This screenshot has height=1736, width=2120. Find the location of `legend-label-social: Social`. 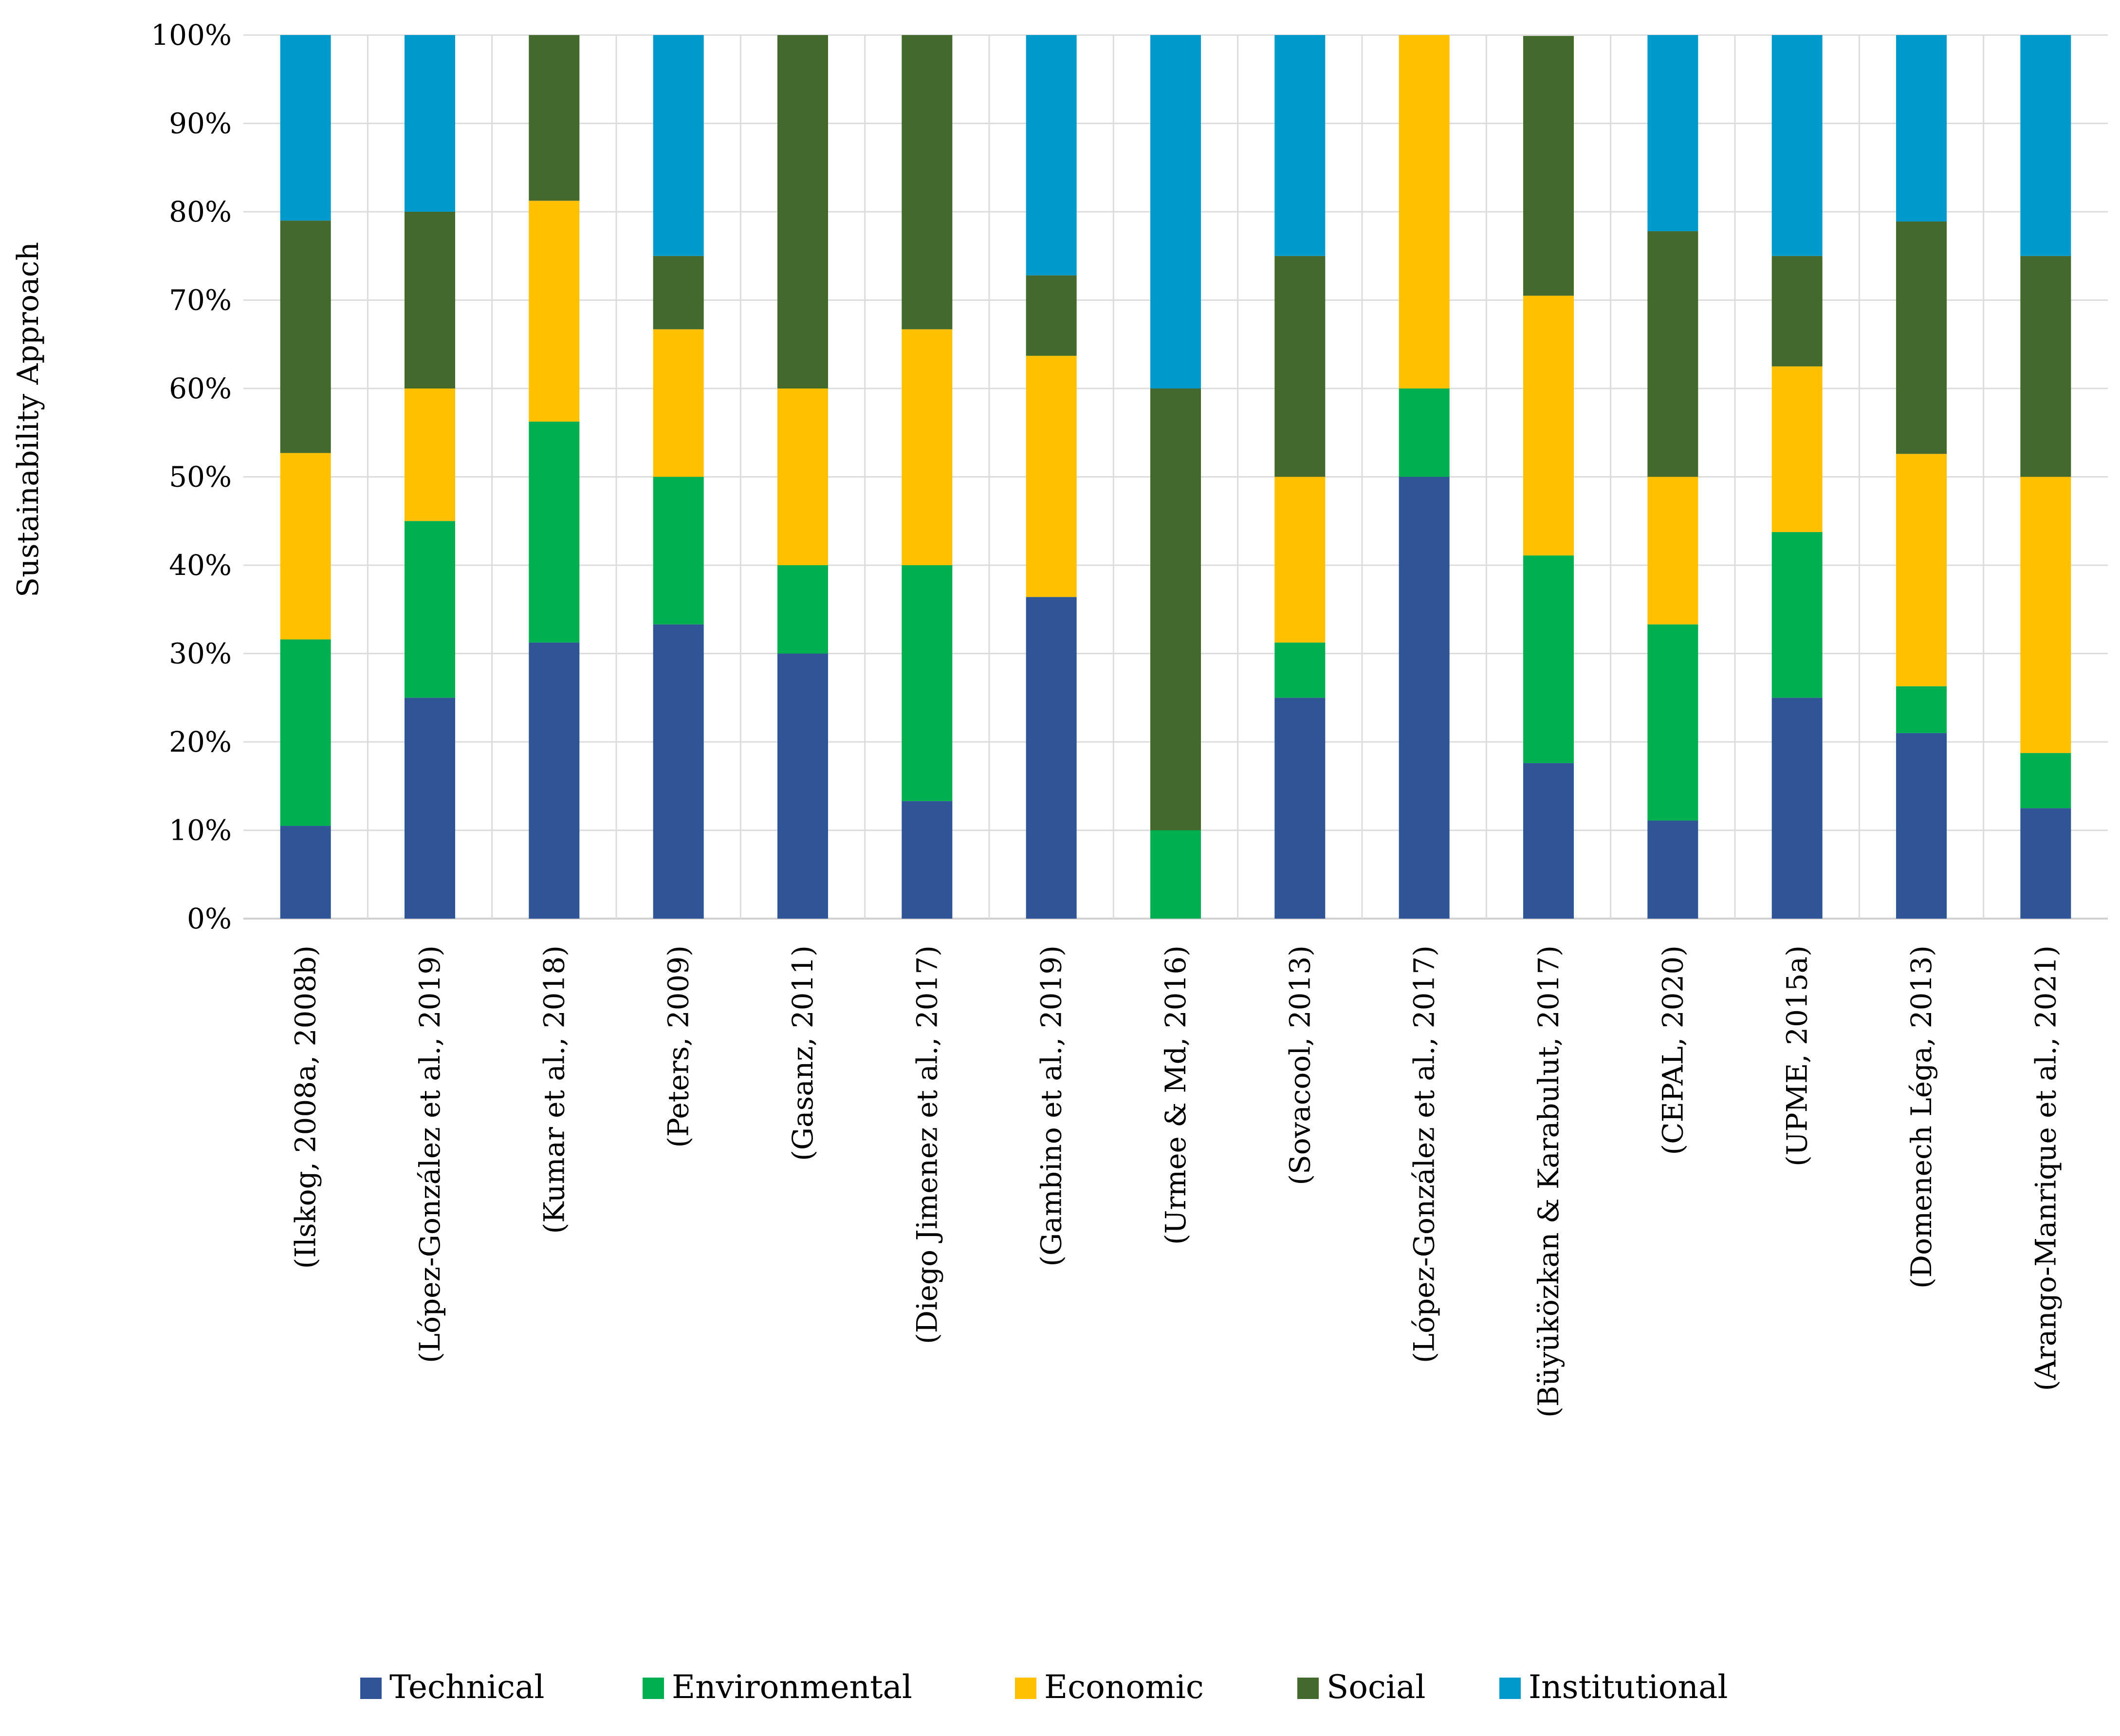

legend-label-social: Social is located at coordinates (1376, 1687).